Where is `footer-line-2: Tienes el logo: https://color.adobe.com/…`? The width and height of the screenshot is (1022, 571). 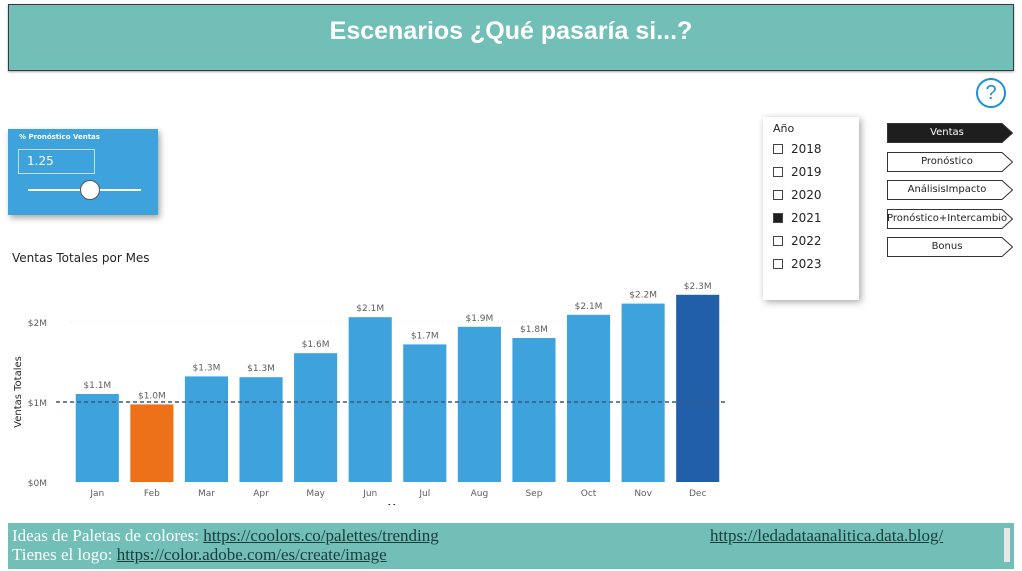 footer-line-2: Tienes el logo: https://color.adobe.com/… is located at coordinates (199, 555).